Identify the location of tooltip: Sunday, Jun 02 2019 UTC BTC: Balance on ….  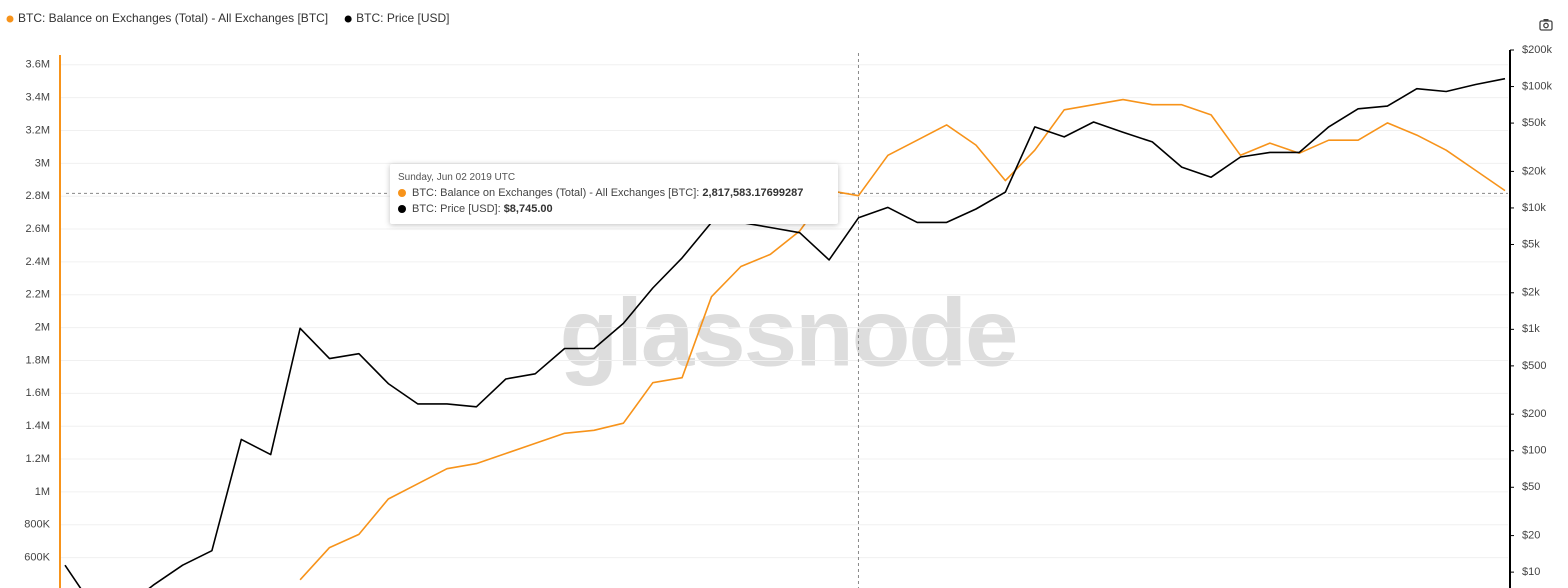
(614, 194).